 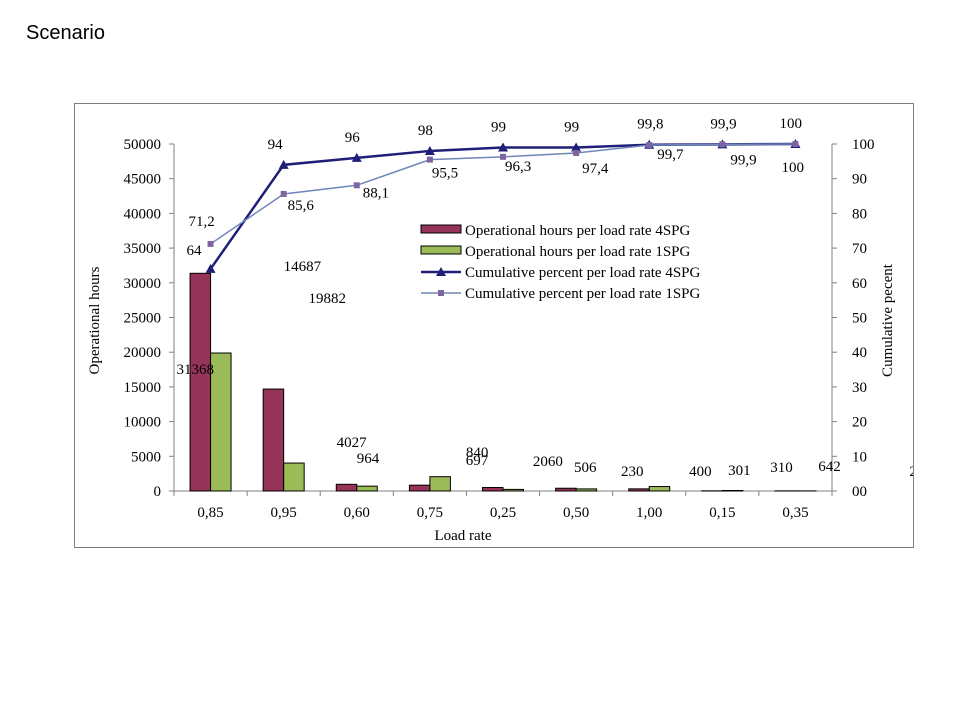 I want to click on y-tick-label: 25000, so click(x=143, y=319).